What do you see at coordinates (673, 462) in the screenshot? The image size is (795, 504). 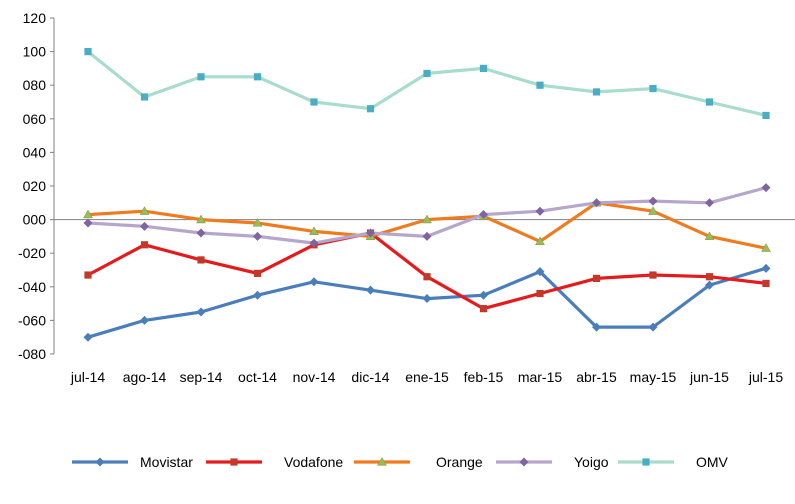 I see `legend-item-omv: OMV` at bounding box center [673, 462].